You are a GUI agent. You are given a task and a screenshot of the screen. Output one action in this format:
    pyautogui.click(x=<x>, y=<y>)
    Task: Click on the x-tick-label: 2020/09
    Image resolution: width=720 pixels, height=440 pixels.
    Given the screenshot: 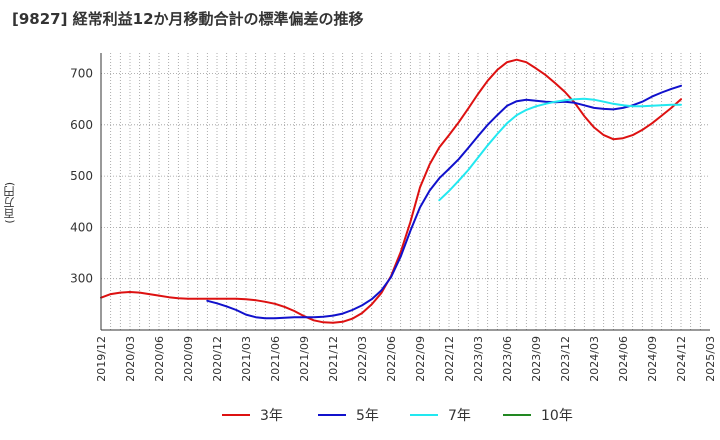 What is the action you would take?
    pyautogui.click(x=188, y=359)
    